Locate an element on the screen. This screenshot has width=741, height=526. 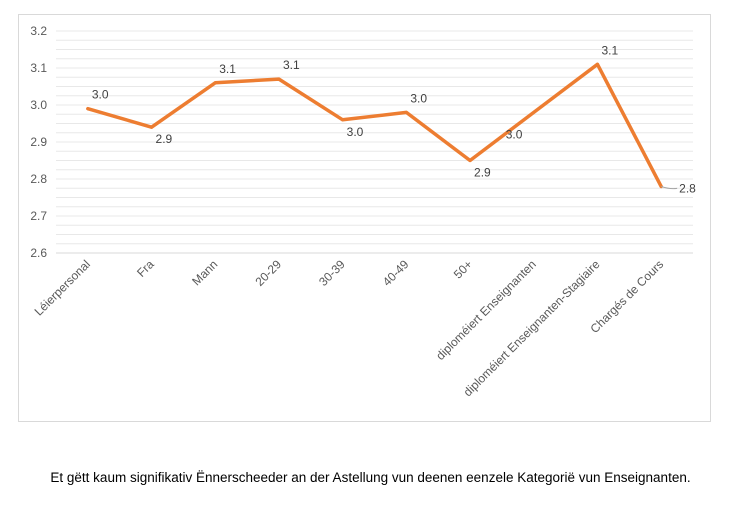
x-tick-label: 30-39 is located at coordinates (332, 273).